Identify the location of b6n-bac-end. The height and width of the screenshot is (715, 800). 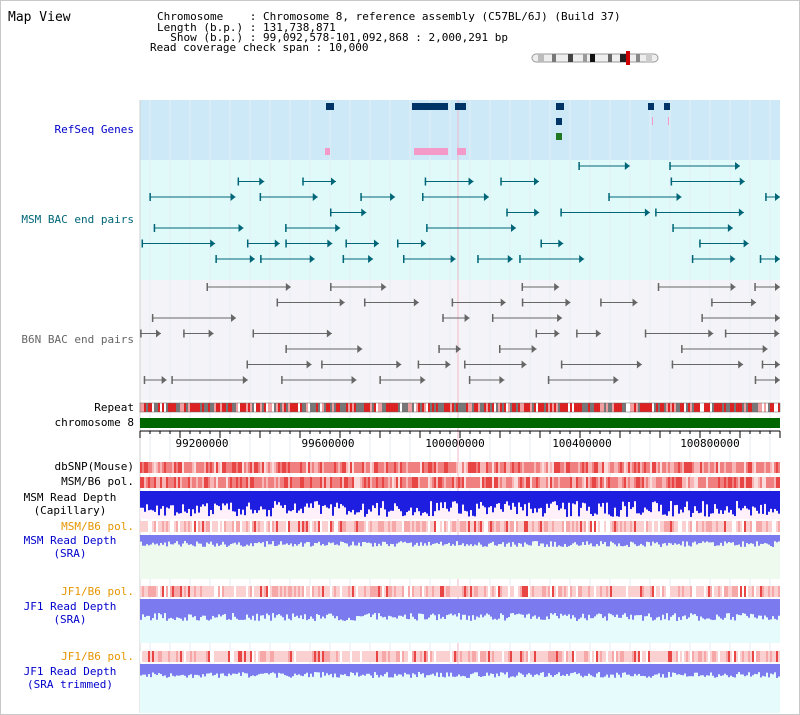
(536, 333).